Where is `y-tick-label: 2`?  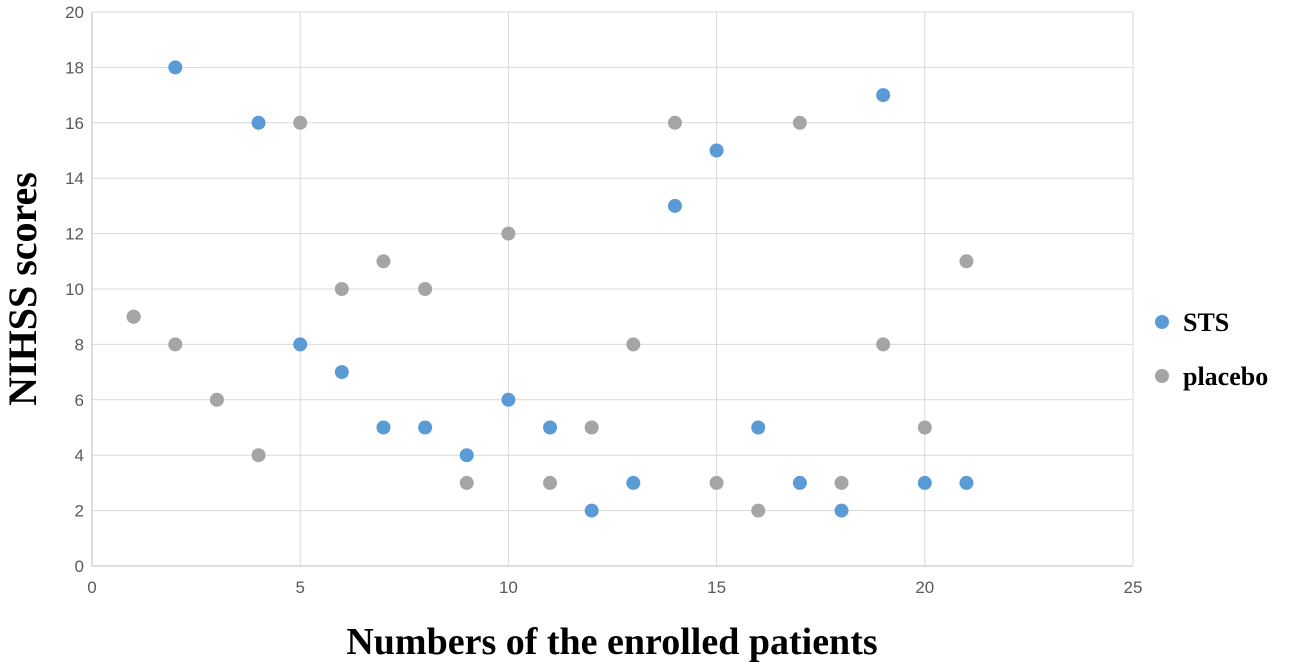 y-tick-label: 2 is located at coordinates (79, 511).